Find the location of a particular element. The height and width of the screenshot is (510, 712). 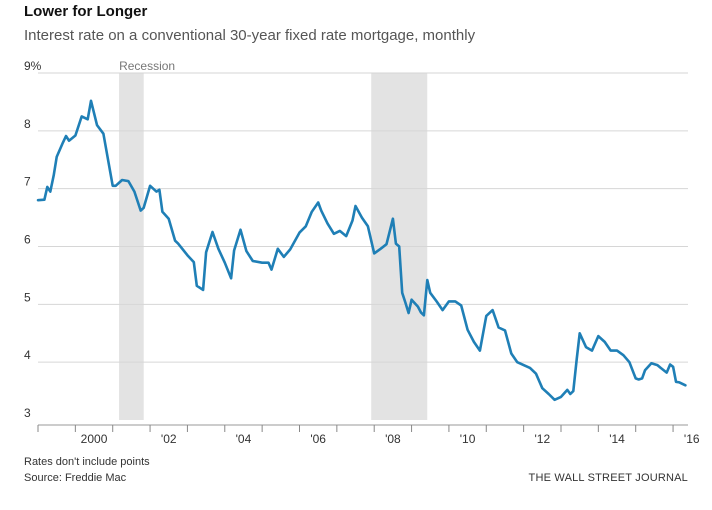

y-tick-label: 5 is located at coordinates (27, 297).